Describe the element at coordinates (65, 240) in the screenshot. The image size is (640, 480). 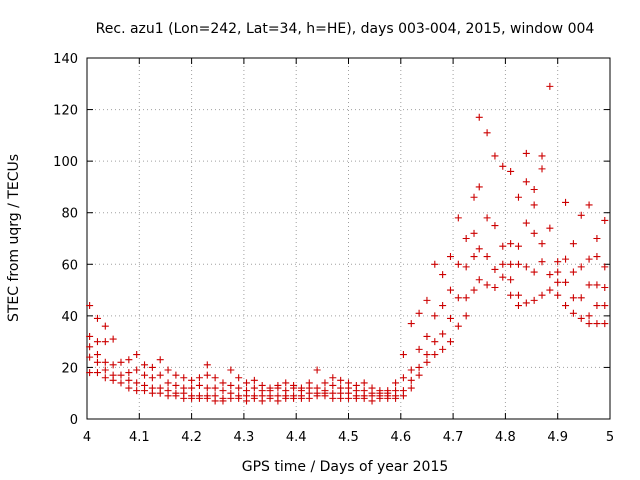
I see `y-tick-labels: 0 20 40 60 80 100 120 140` at that location.